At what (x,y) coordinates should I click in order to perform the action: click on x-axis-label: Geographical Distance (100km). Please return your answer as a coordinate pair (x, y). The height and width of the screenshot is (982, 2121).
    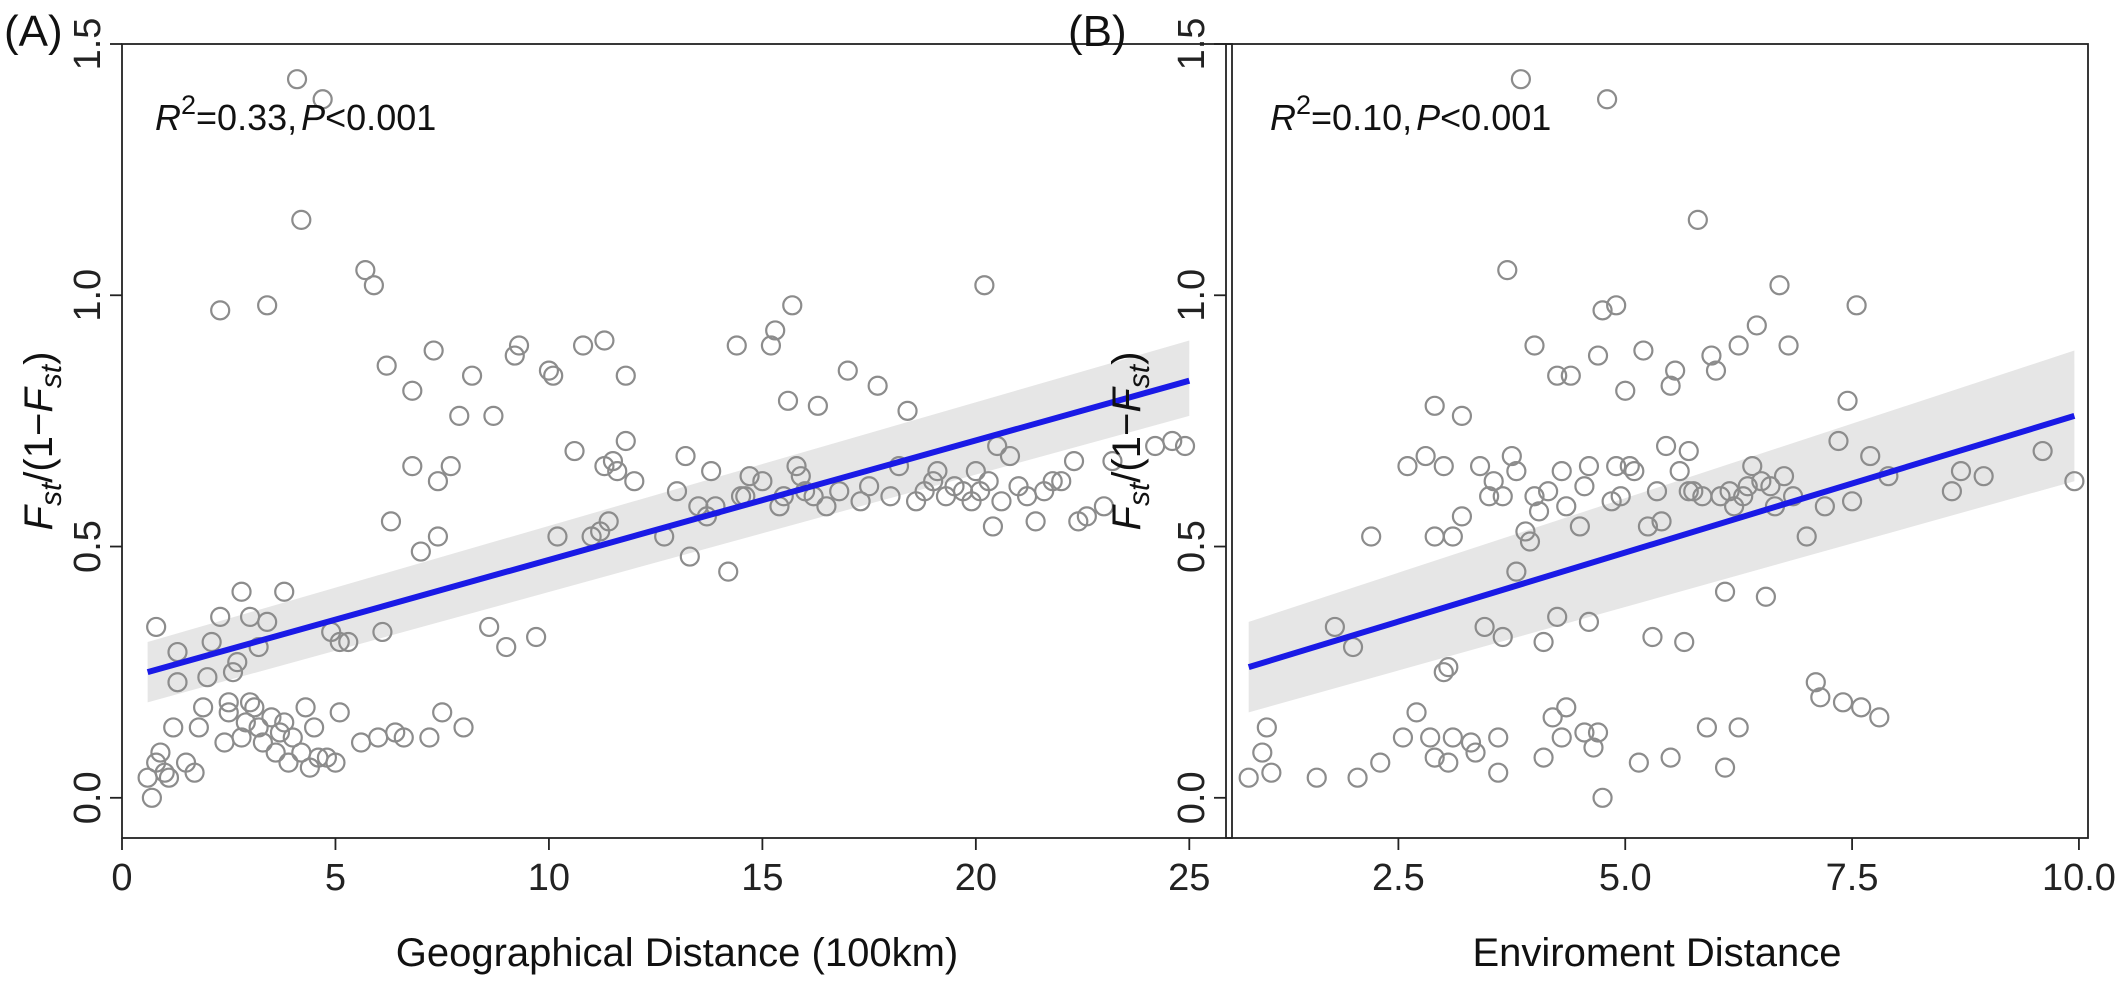
    Looking at the image, I should click on (677, 953).